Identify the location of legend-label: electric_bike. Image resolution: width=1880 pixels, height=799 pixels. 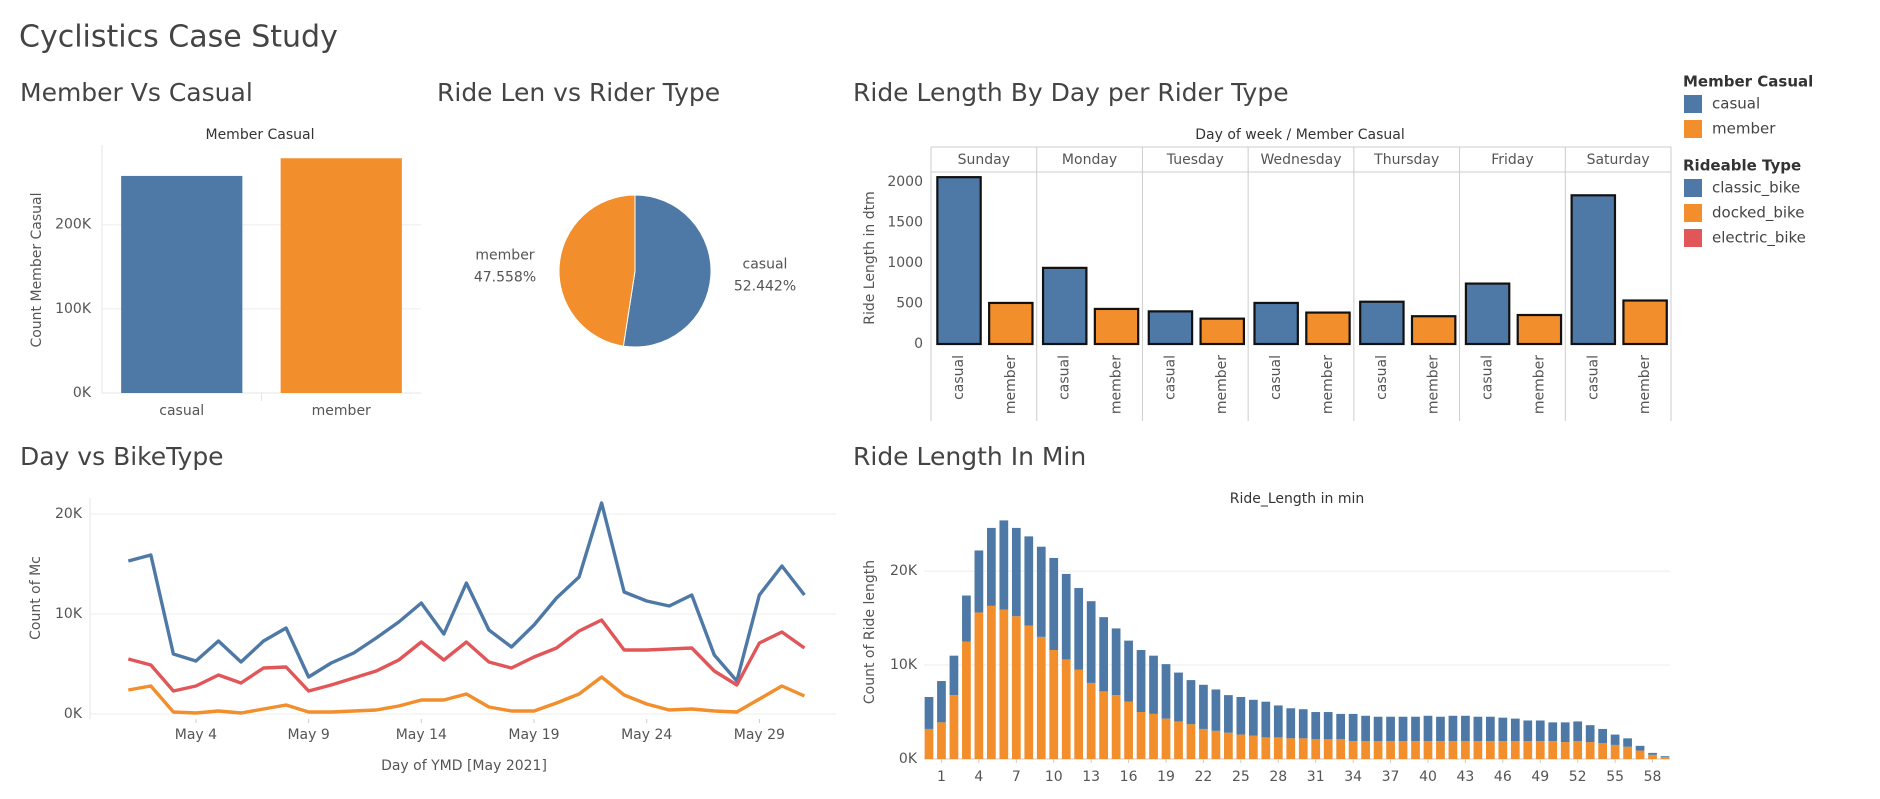
(1759, 238).